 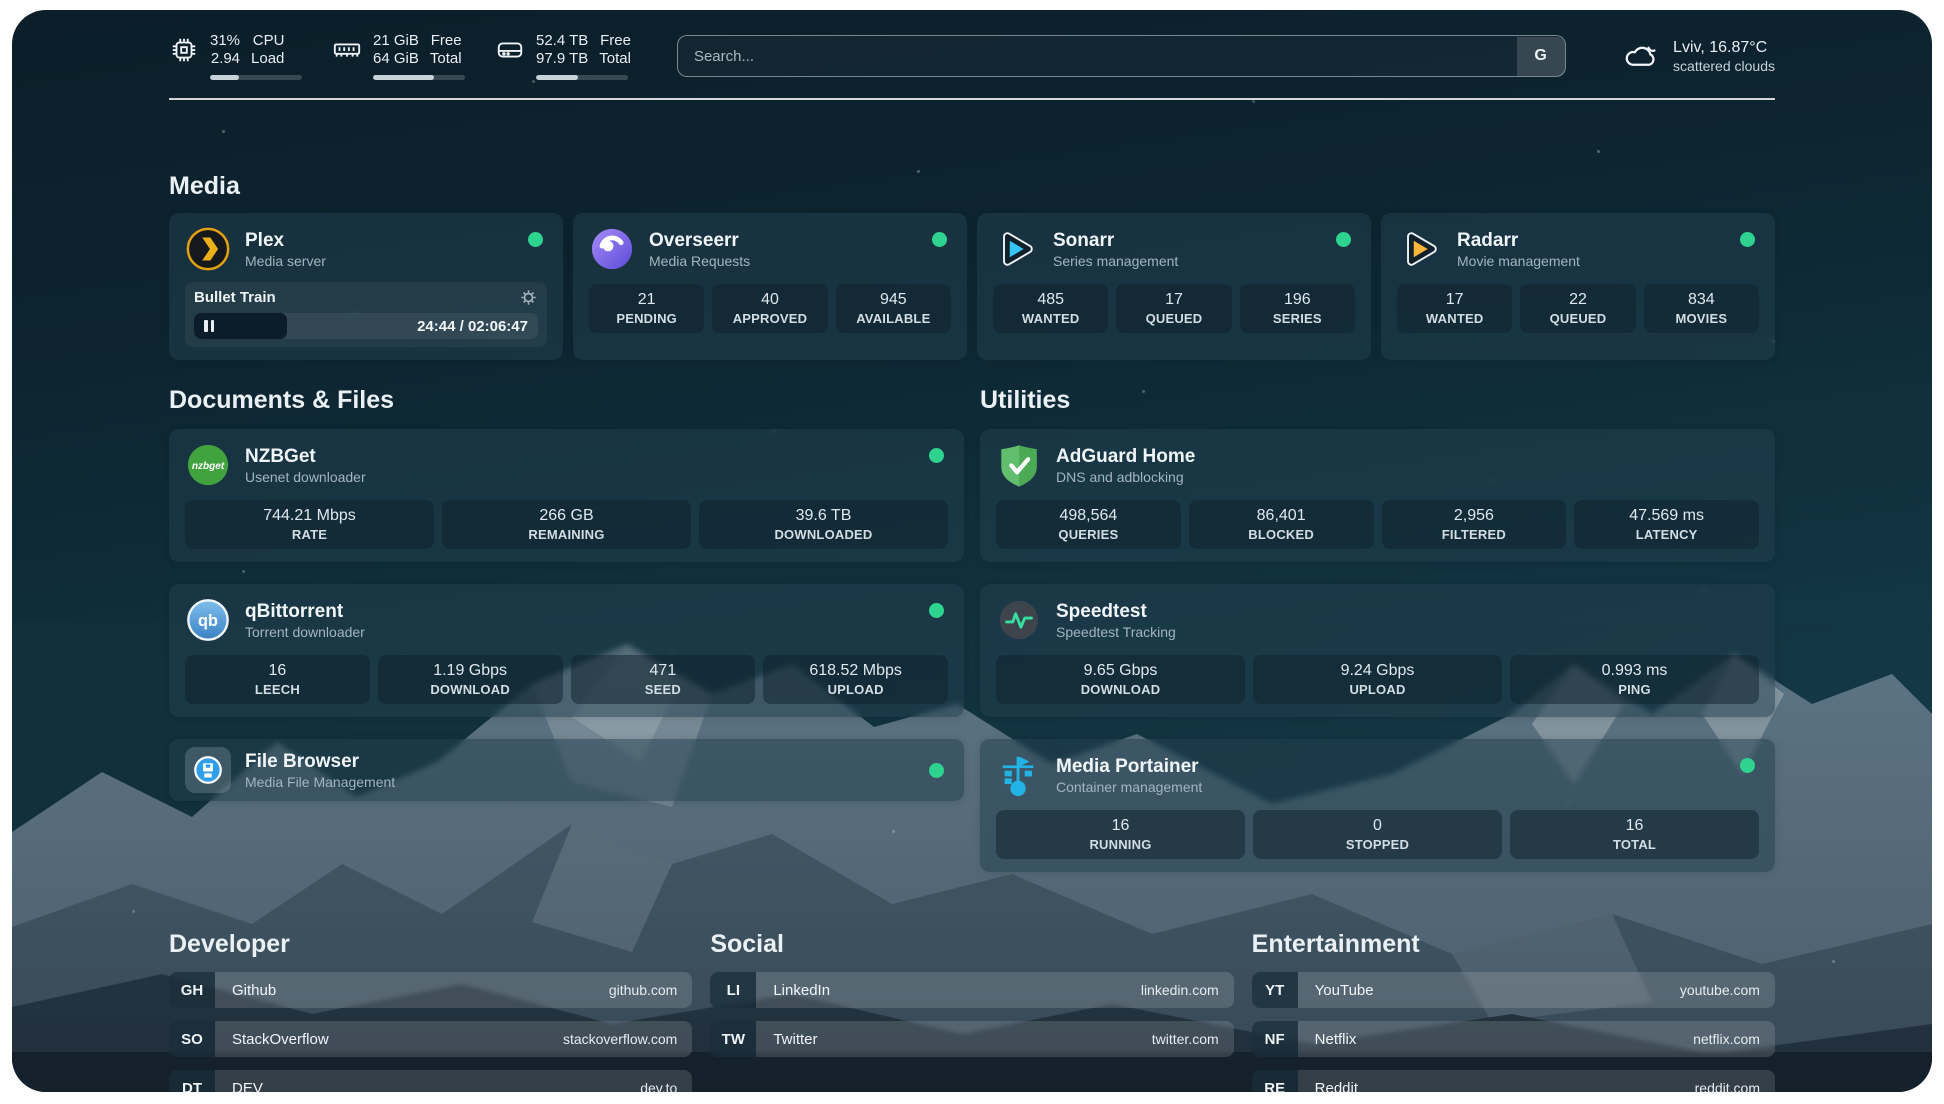 I want to click on qbittorrent-icon: qb, so click(x=208, y=620).